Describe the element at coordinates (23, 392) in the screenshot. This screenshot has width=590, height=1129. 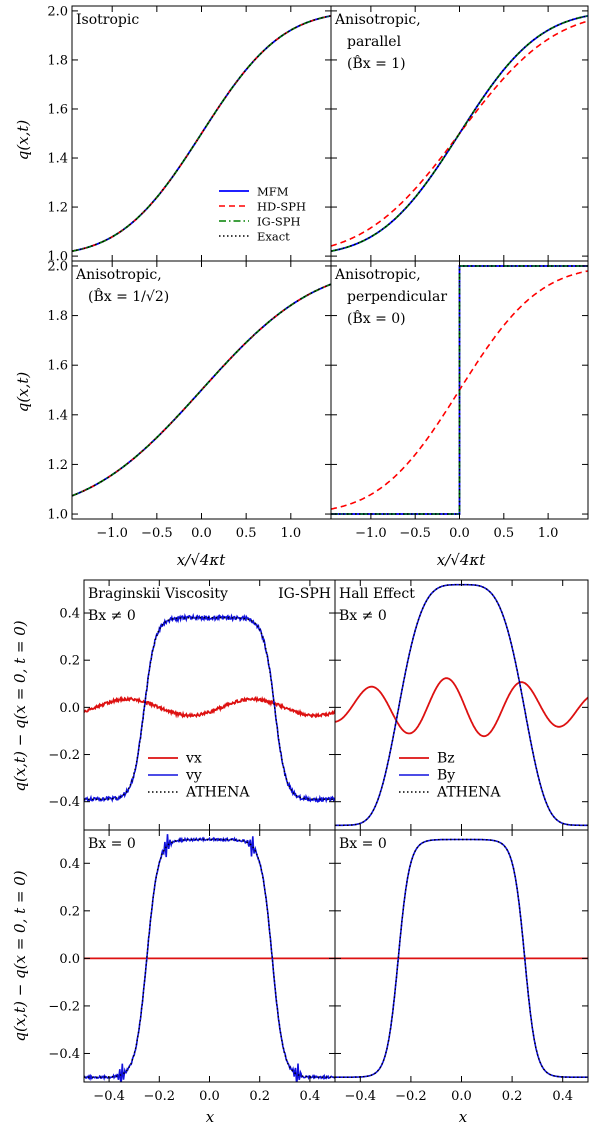
I see `top-y-axis-label-lower: q(x,t)` at that location.